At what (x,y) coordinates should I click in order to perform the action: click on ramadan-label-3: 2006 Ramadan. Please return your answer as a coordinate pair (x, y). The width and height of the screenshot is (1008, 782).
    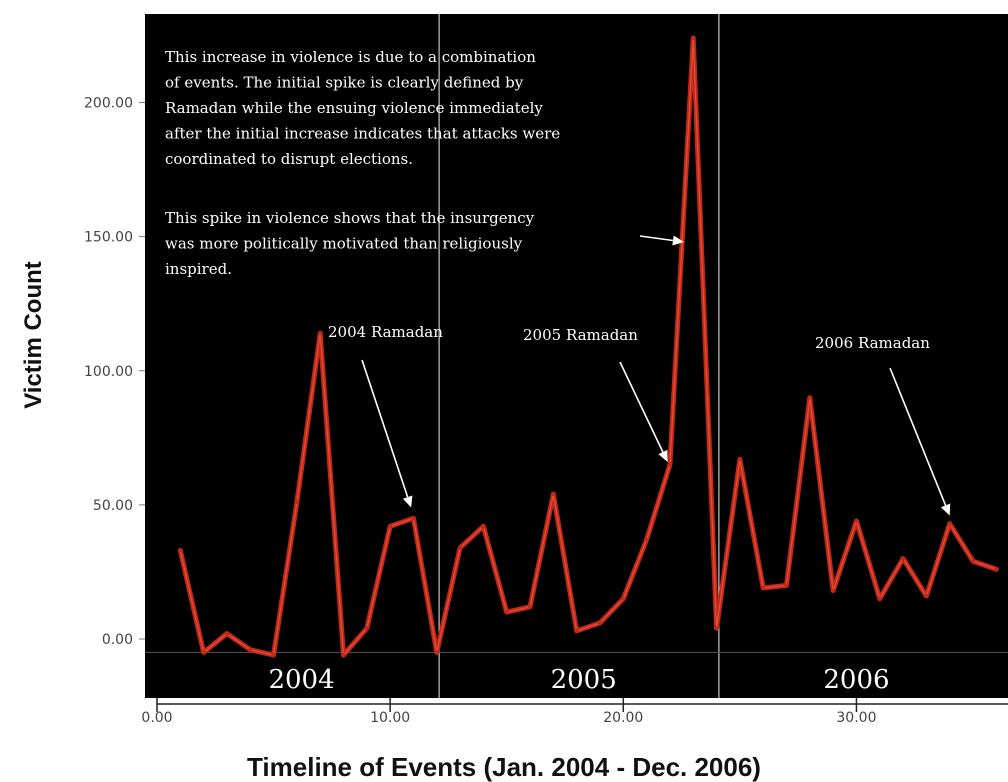
    Looking at the image, I should click on (872, 343).